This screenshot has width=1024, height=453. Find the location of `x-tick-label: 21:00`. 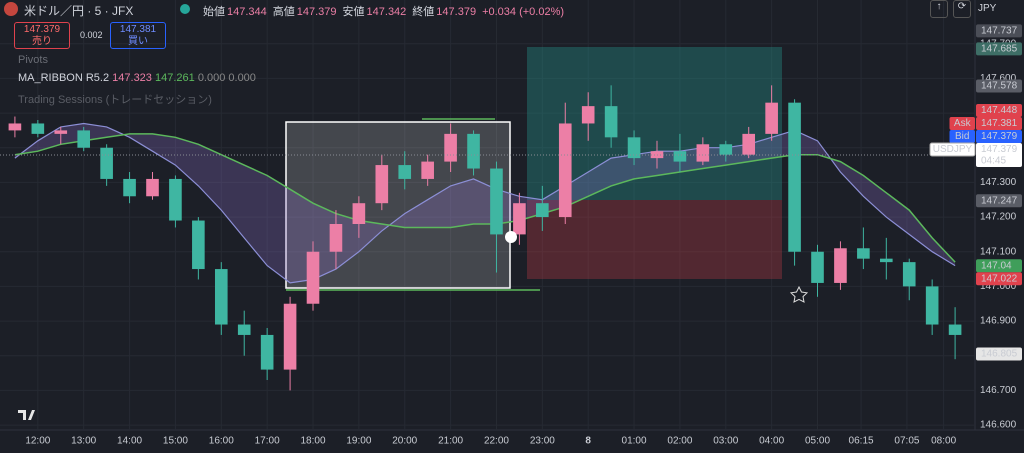

x-tick-label: 21:00 is located at coordinates (450, 441).